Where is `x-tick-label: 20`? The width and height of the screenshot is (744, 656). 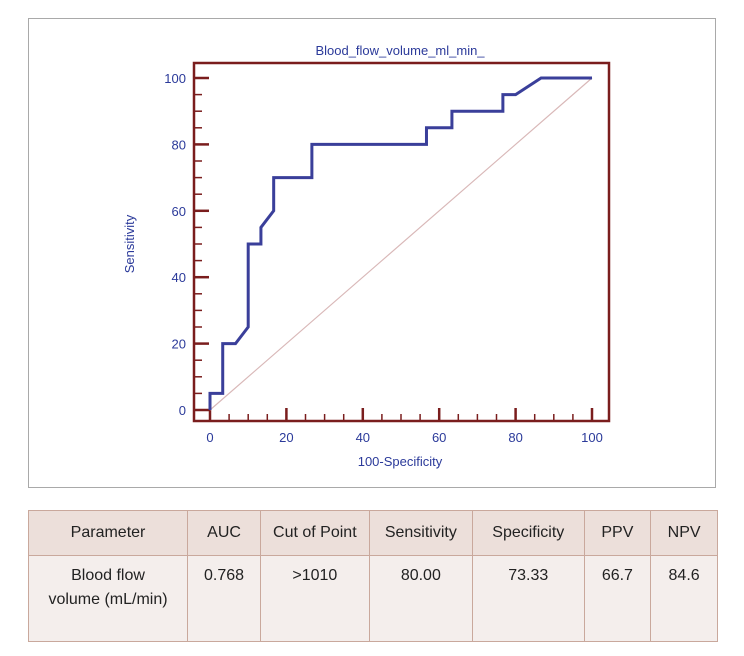
x-tick-label: 20 is located at coordinates (286, 437).